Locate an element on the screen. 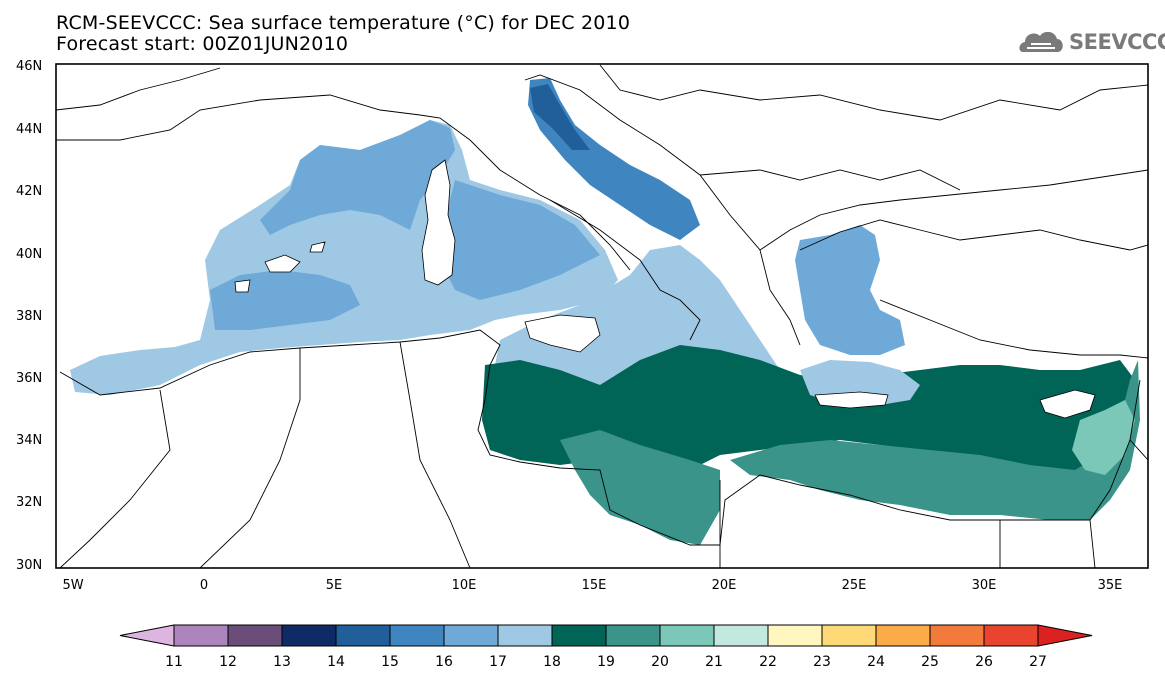  lon-label: 20E is located at coordinates (724, 585).